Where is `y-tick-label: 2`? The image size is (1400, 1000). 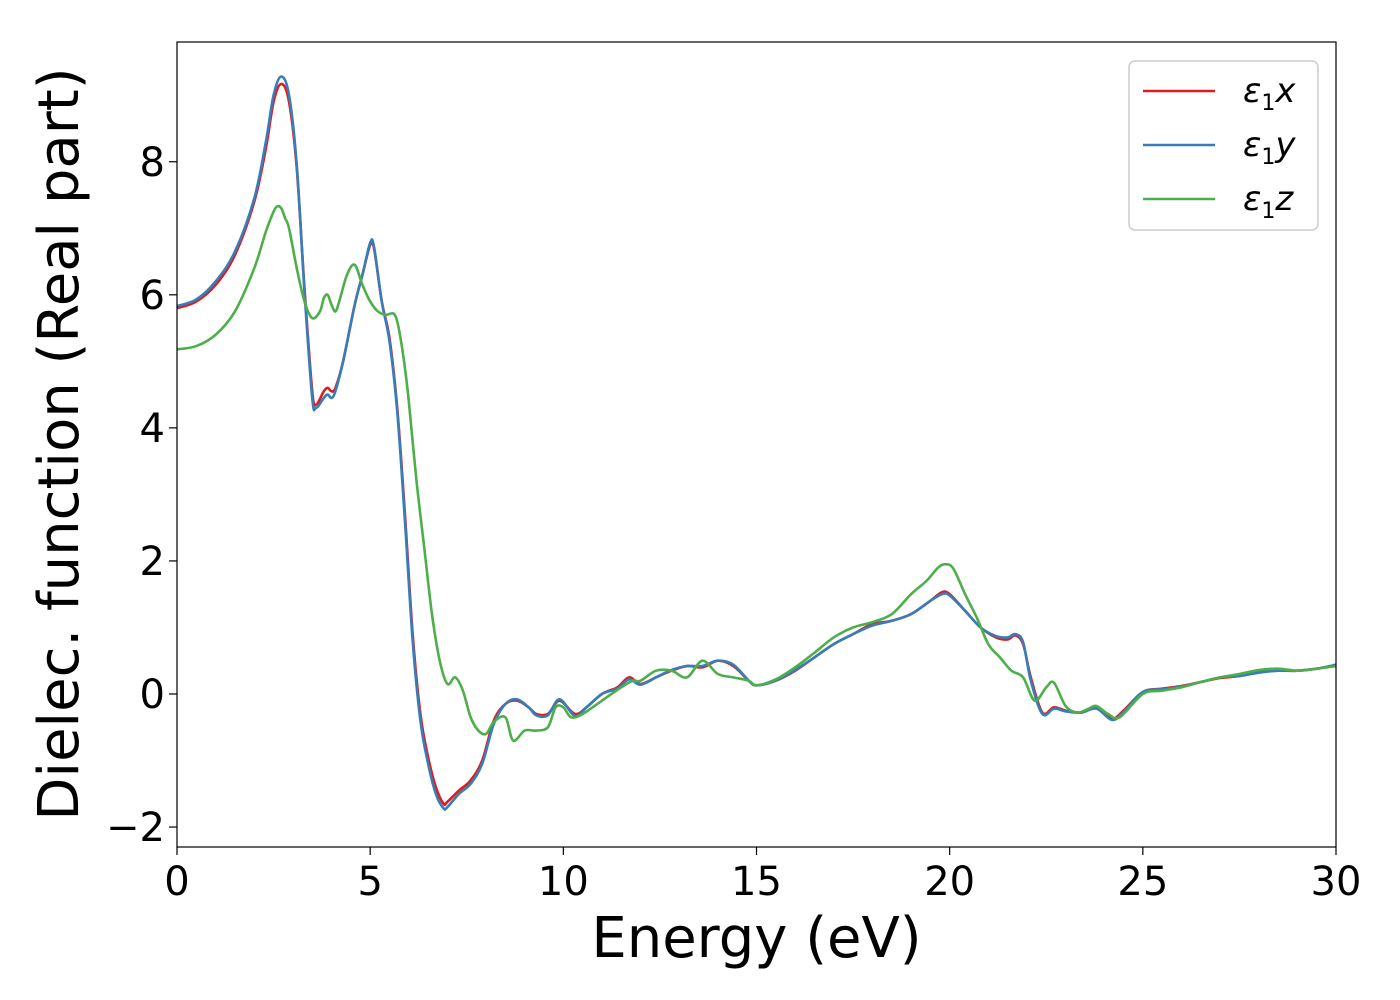
y-tick-label: 2 is located at coordinates (152, 562).